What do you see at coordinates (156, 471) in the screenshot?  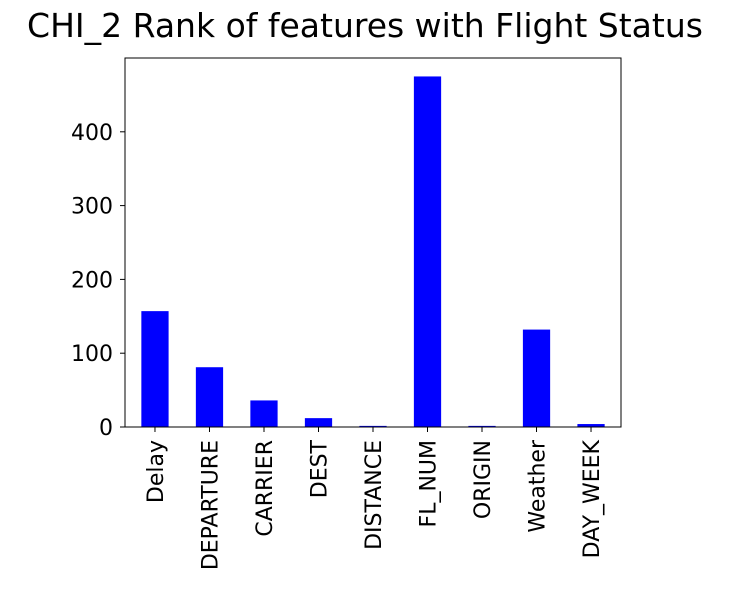 I see `x-tick-label: Delay` at bounding box center [156, 471].